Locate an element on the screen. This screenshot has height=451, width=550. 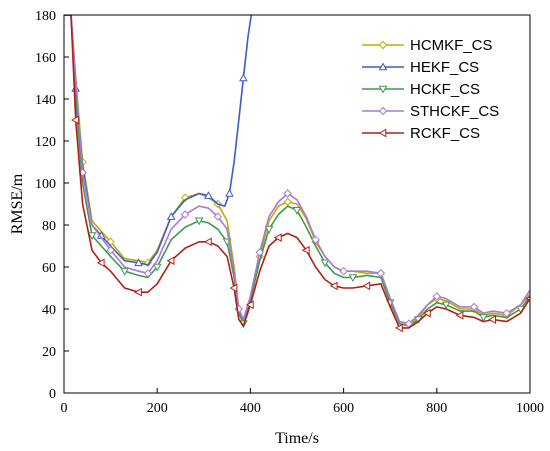
legend-item-hckf-cs: HCKF_CS is located at coordinates (421, 89).